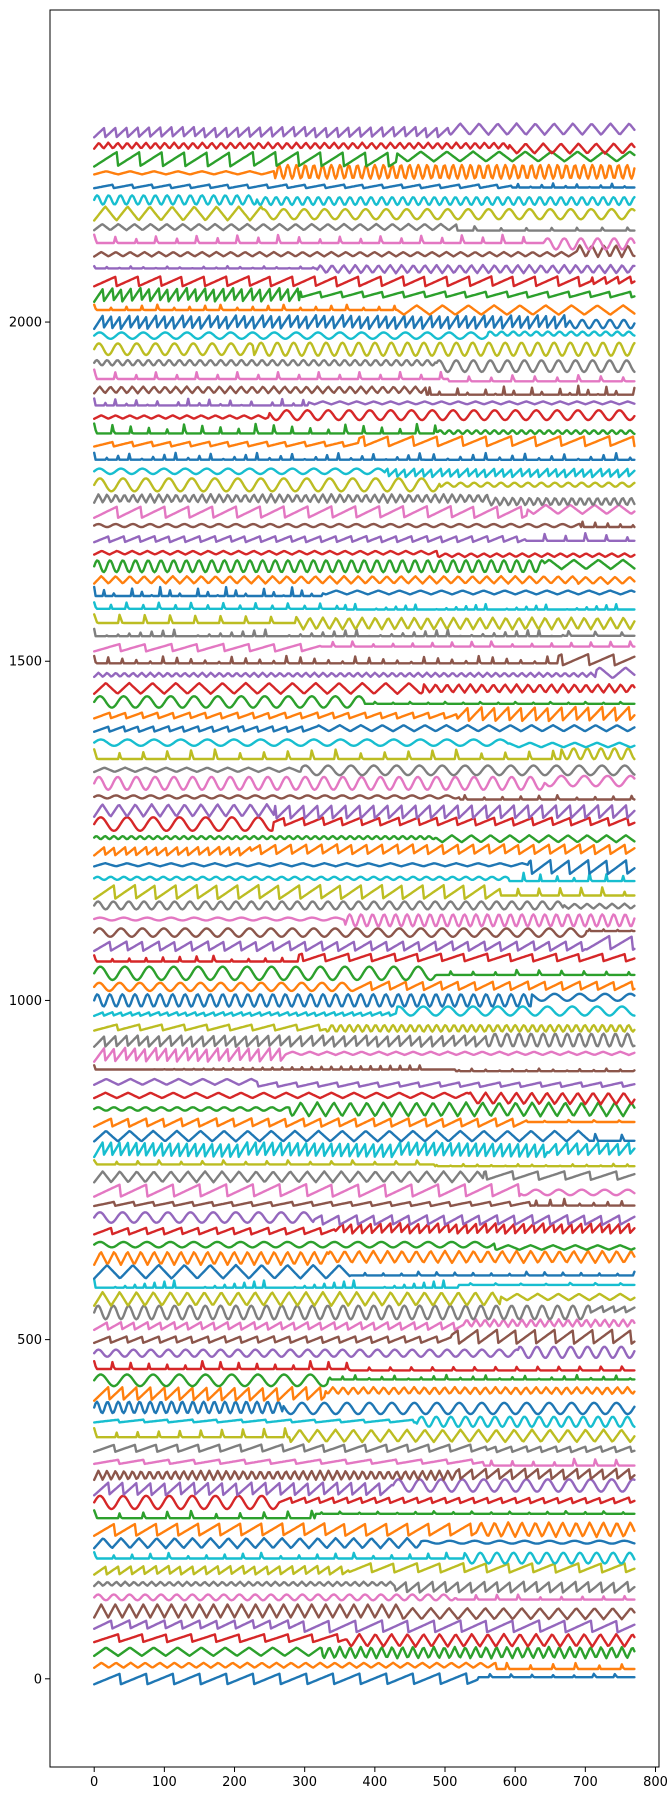  I want to click on x-axis: 0 100 200 300 400 500 600 700 800, so click(379, 1778).